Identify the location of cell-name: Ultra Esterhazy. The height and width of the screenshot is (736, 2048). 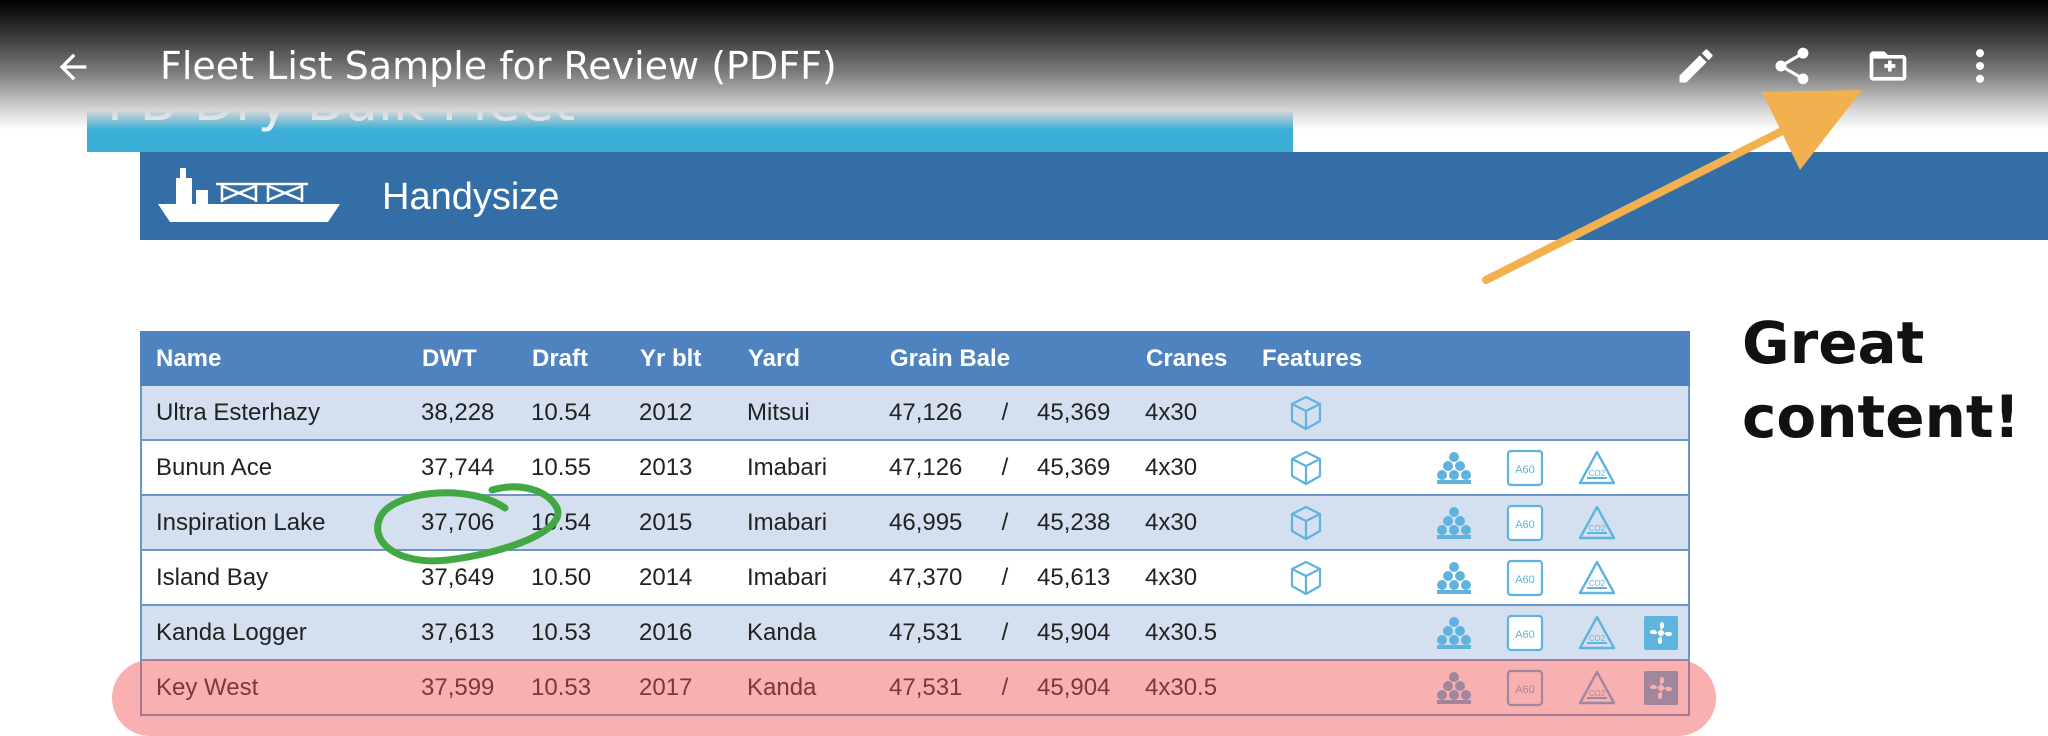
(273, 412).